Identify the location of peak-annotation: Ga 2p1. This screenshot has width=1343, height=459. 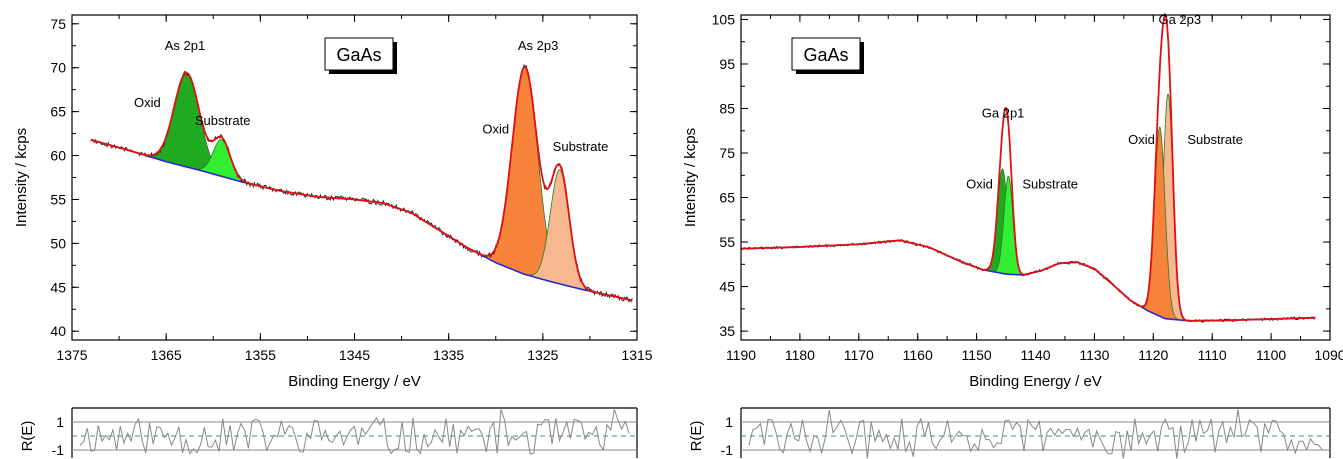
(1003, 112).